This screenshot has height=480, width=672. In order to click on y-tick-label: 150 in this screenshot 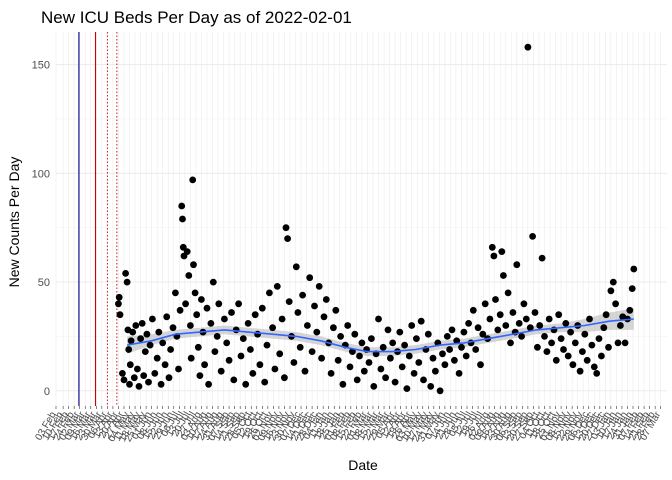, I will do `click(41, 66)`.